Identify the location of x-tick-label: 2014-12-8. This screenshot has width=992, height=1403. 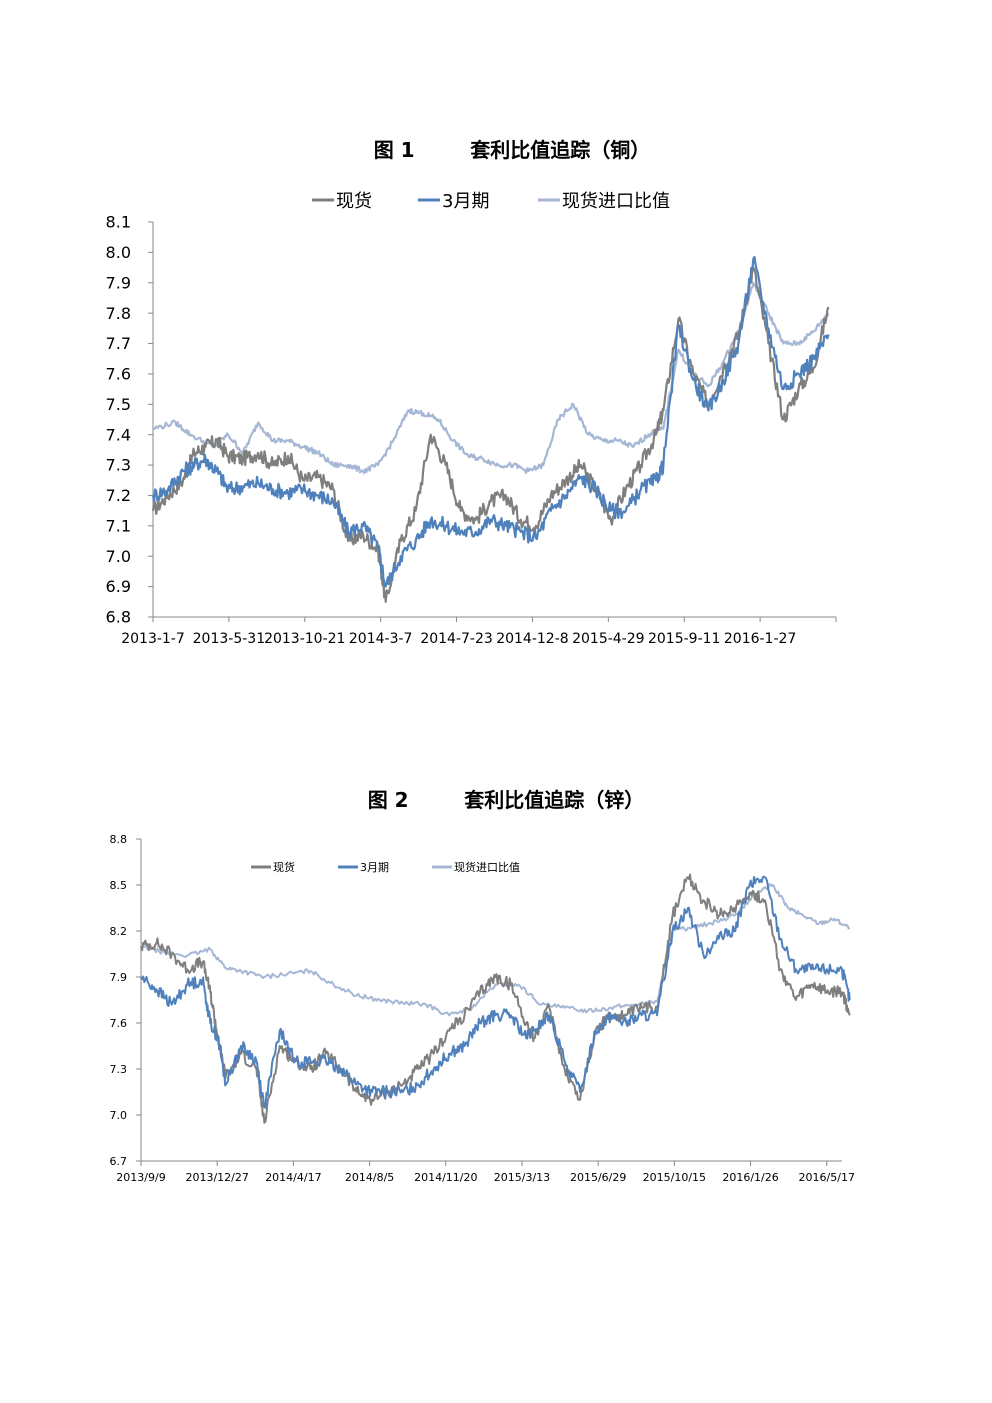
(532, 639).